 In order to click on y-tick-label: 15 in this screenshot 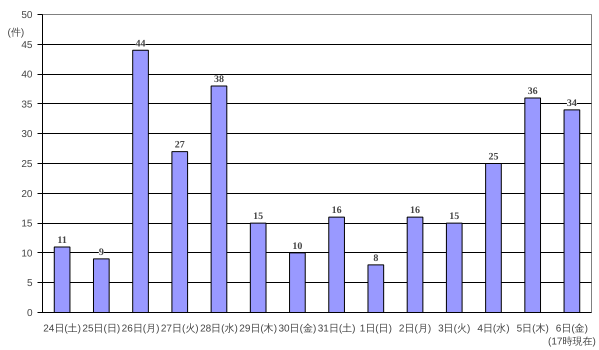, I will do `click(27, 224)`.